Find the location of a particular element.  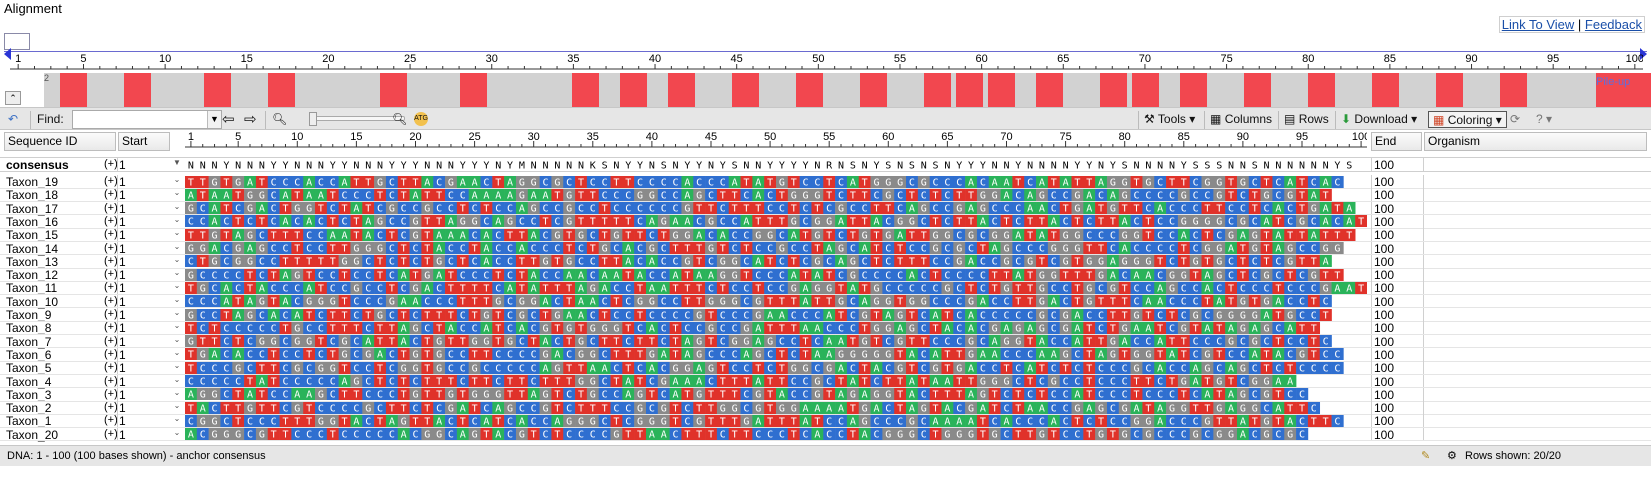

sequence-id: Taxon_10 is located at coordinates (32, 301).